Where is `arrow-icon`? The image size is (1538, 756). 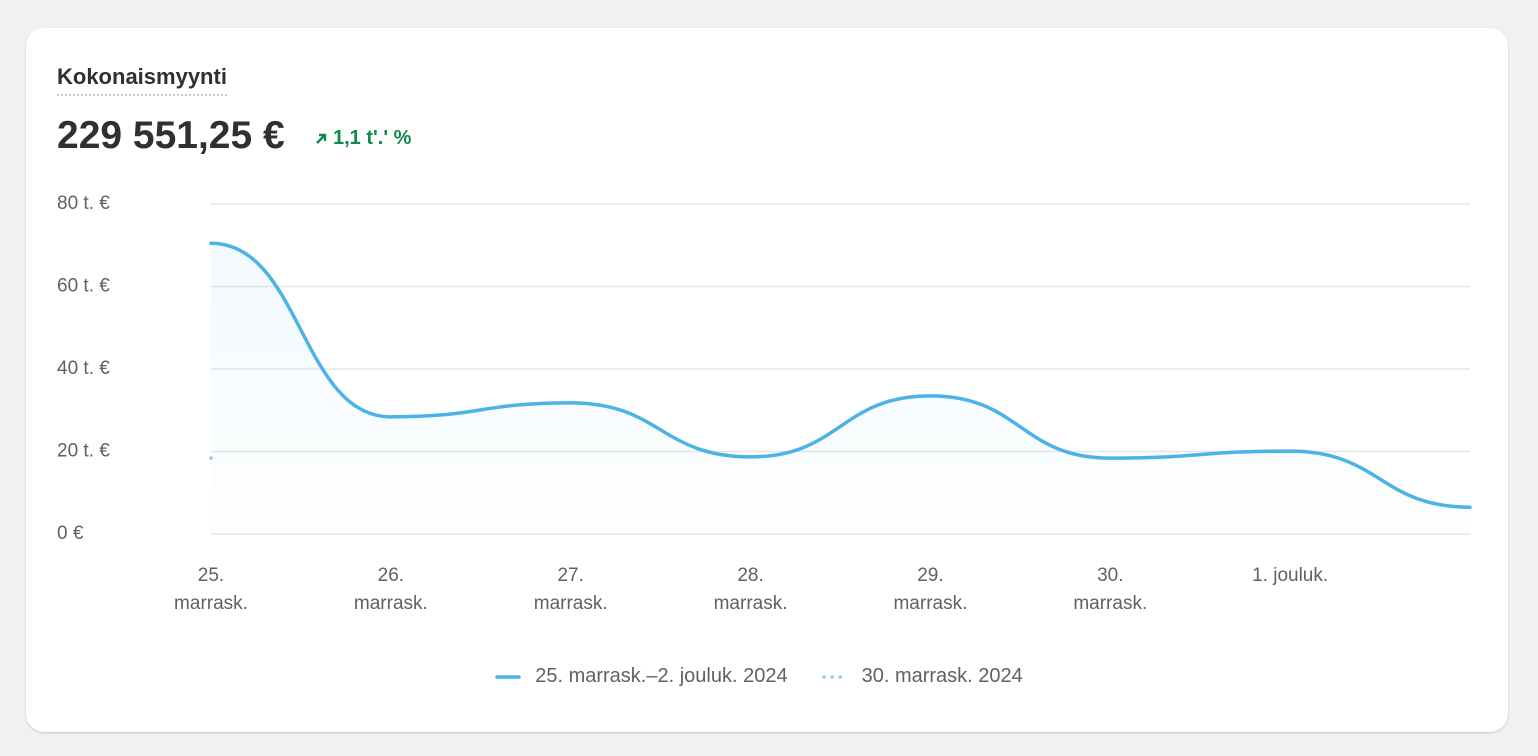 arrow-icon is located at coordinates (321, 138).